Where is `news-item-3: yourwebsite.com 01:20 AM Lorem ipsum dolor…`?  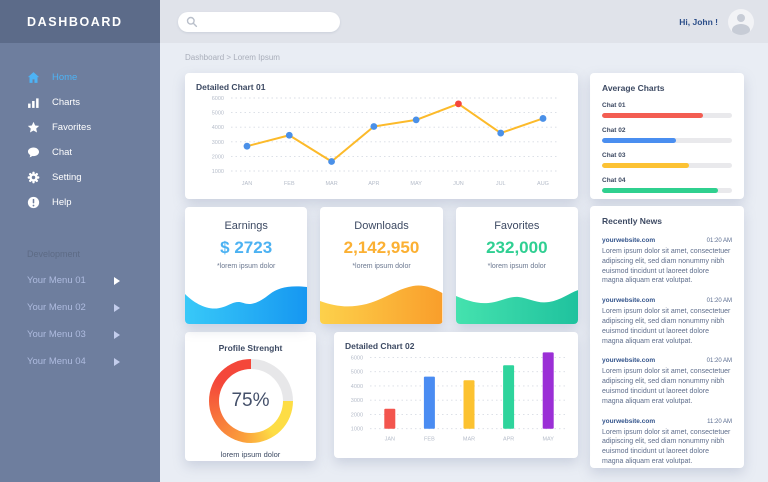 news-item-3: yourwebsite.com 01:20 AM Lorem ipsum dolor… is located at coordinates (667, 381).